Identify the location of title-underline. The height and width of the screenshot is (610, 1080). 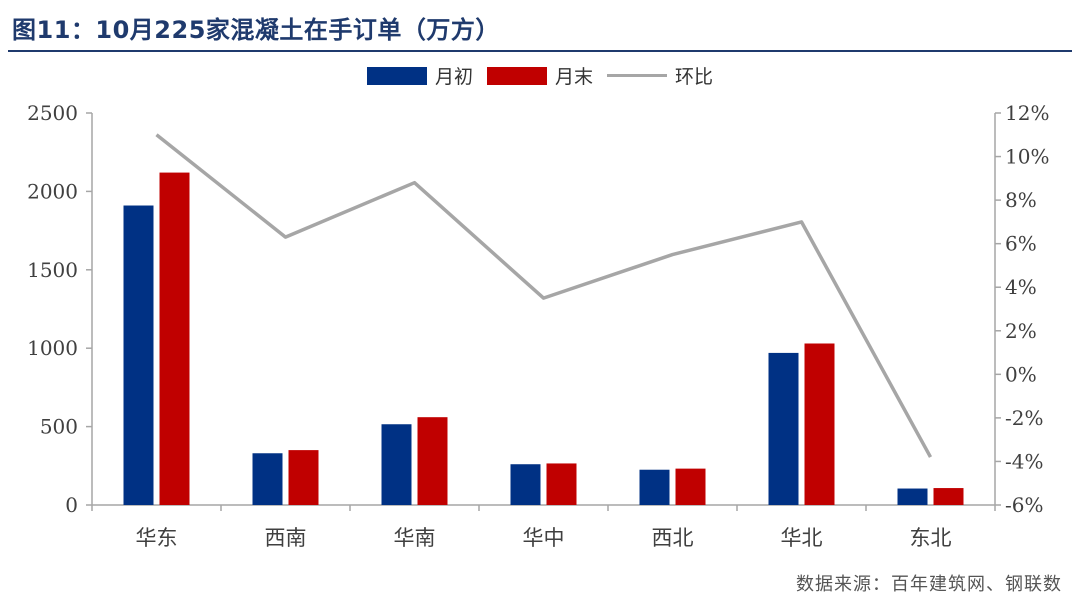
(540, 51).